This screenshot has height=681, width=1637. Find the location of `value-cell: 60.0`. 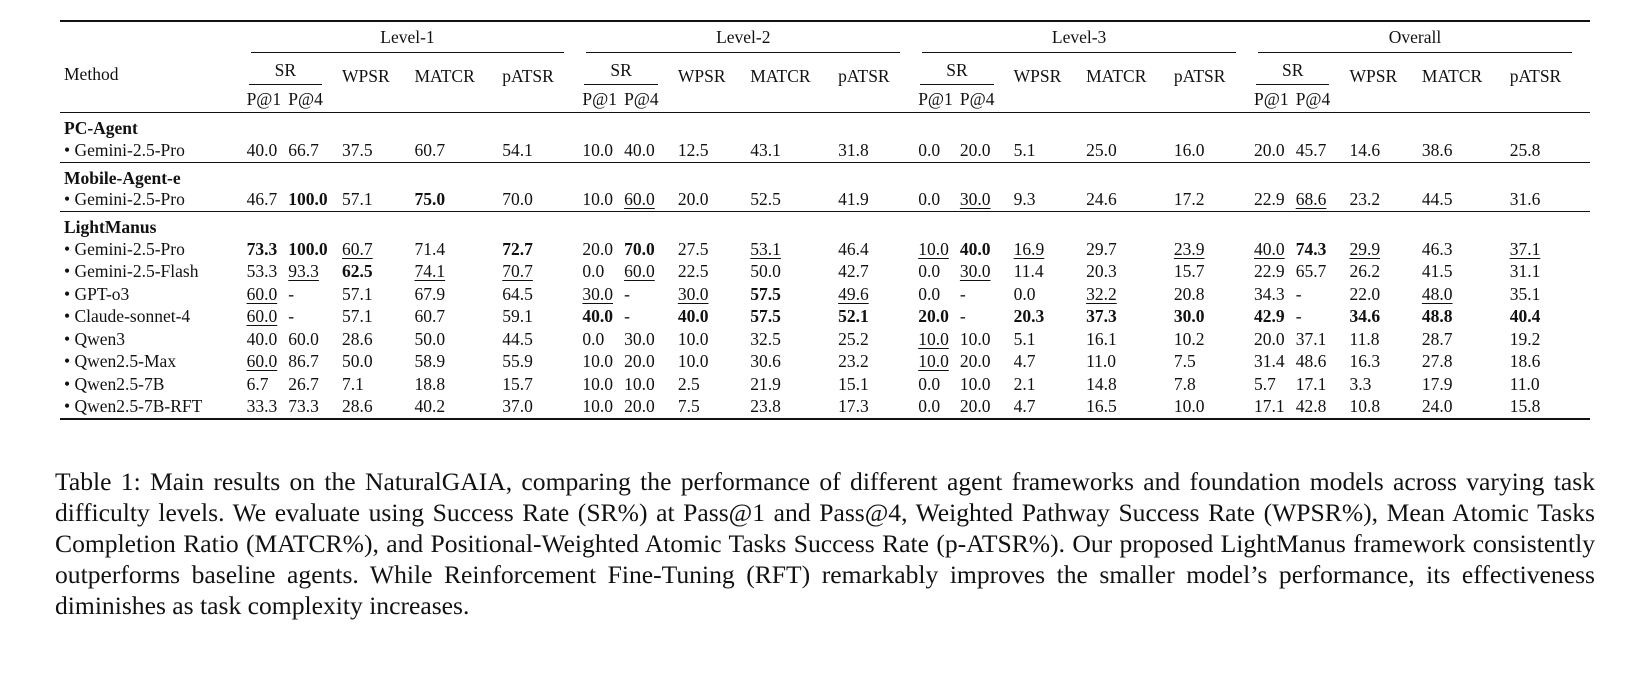

value-cell: 60.0 is located at coordinates (639, 199).